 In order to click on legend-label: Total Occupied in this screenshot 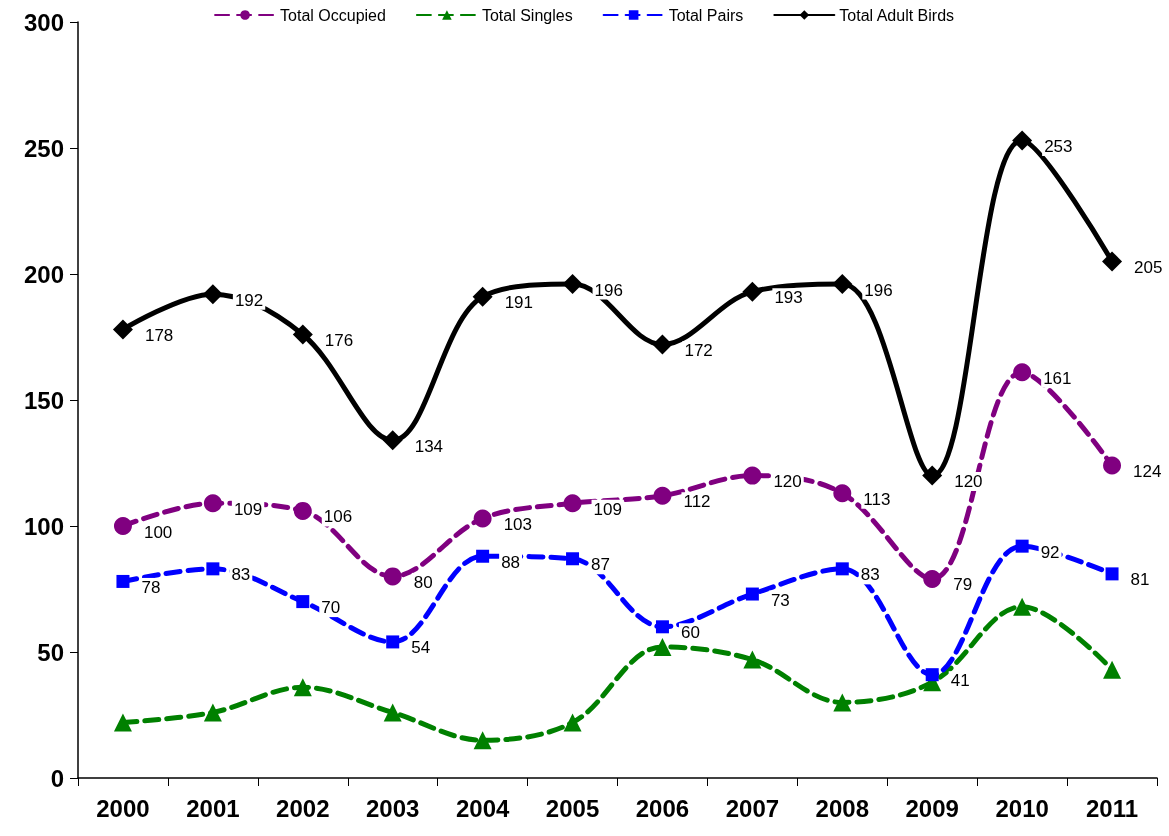, I will do `click(333, 15)`.